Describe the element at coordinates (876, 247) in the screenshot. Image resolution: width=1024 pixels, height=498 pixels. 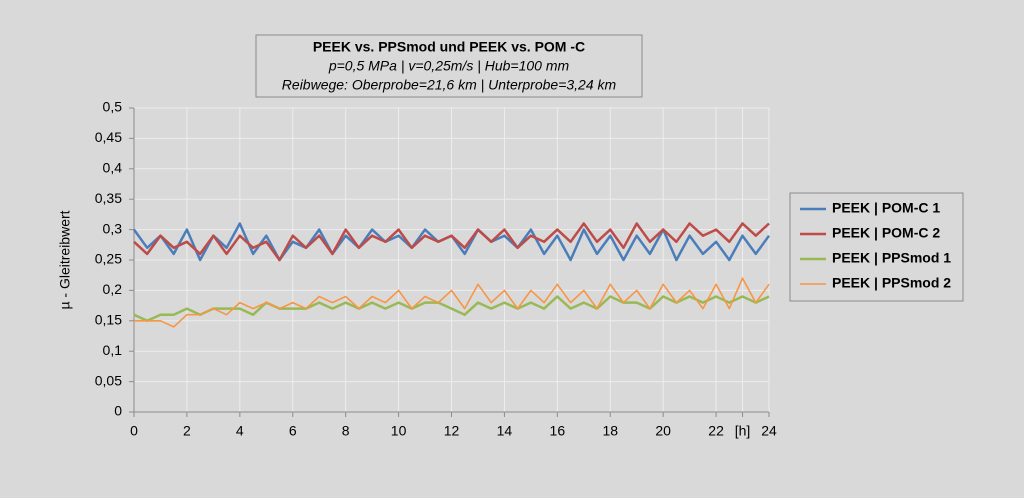
I see `legend-box` at that location.